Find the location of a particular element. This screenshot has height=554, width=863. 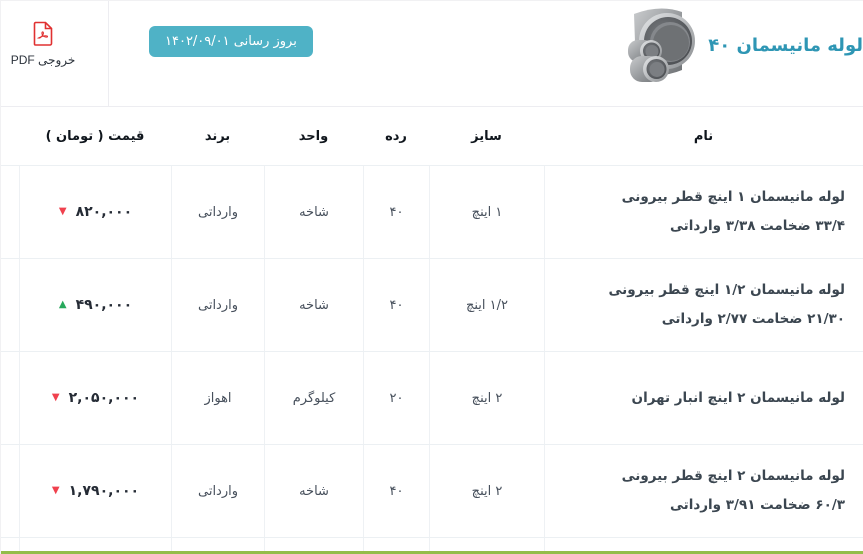

cell-price: ۸۲۰,۰۰۰ ▼ is located at coordinates (95, 212).